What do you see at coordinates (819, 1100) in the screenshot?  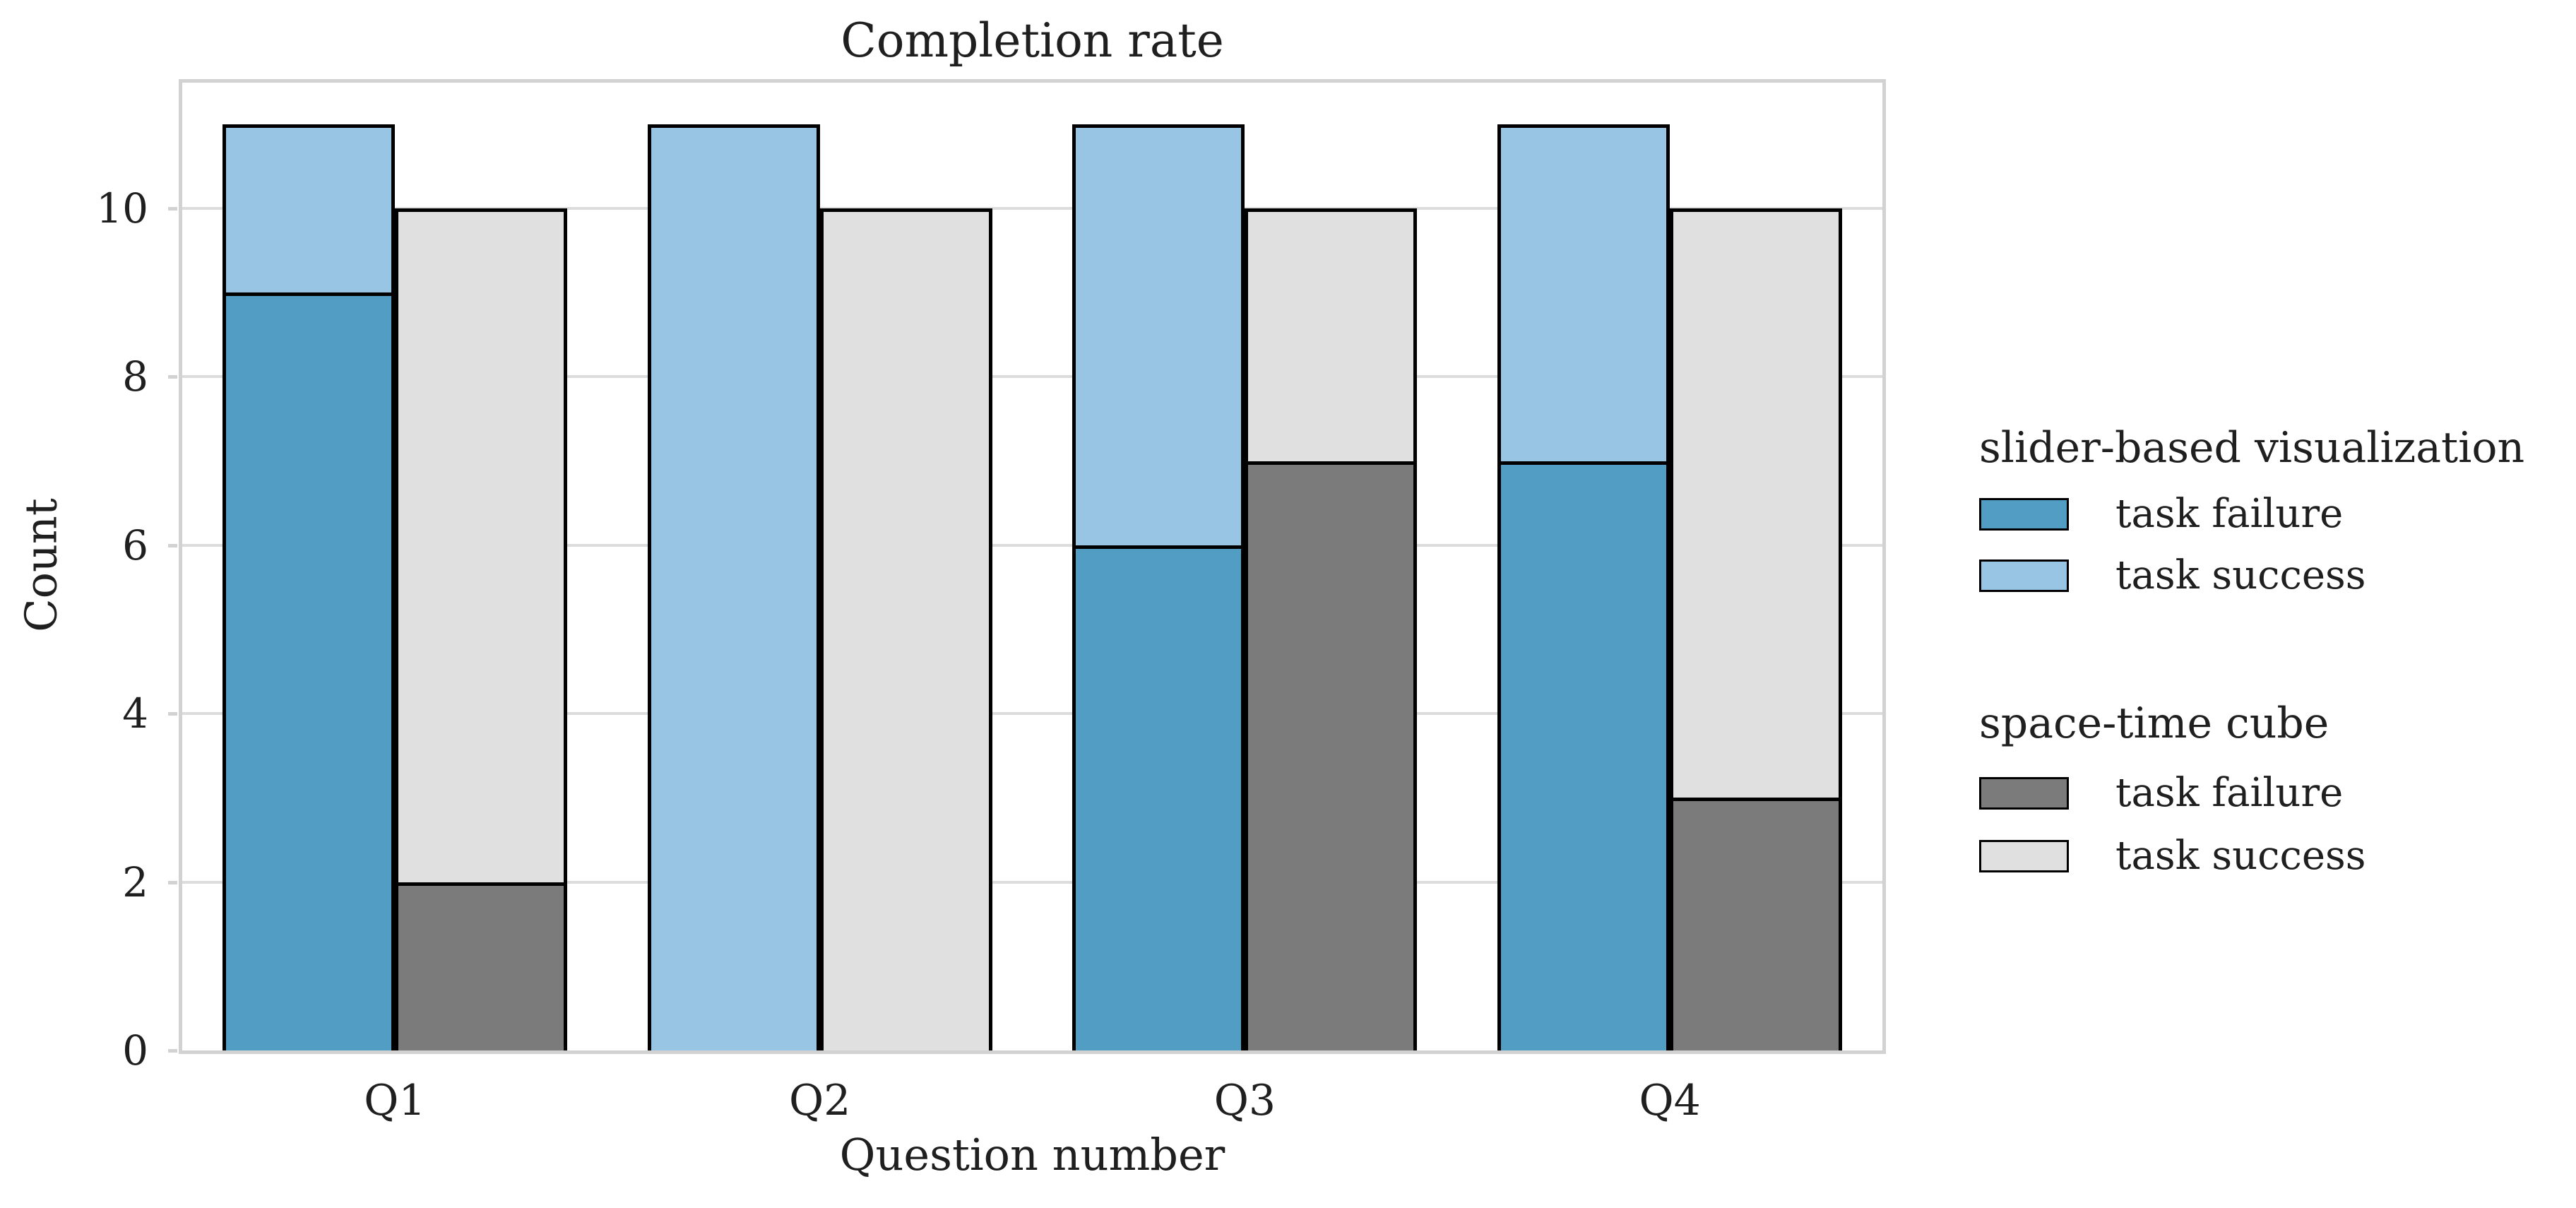 I see `x-tick-label-q2: Q2` at bounding box center [819, 1100].